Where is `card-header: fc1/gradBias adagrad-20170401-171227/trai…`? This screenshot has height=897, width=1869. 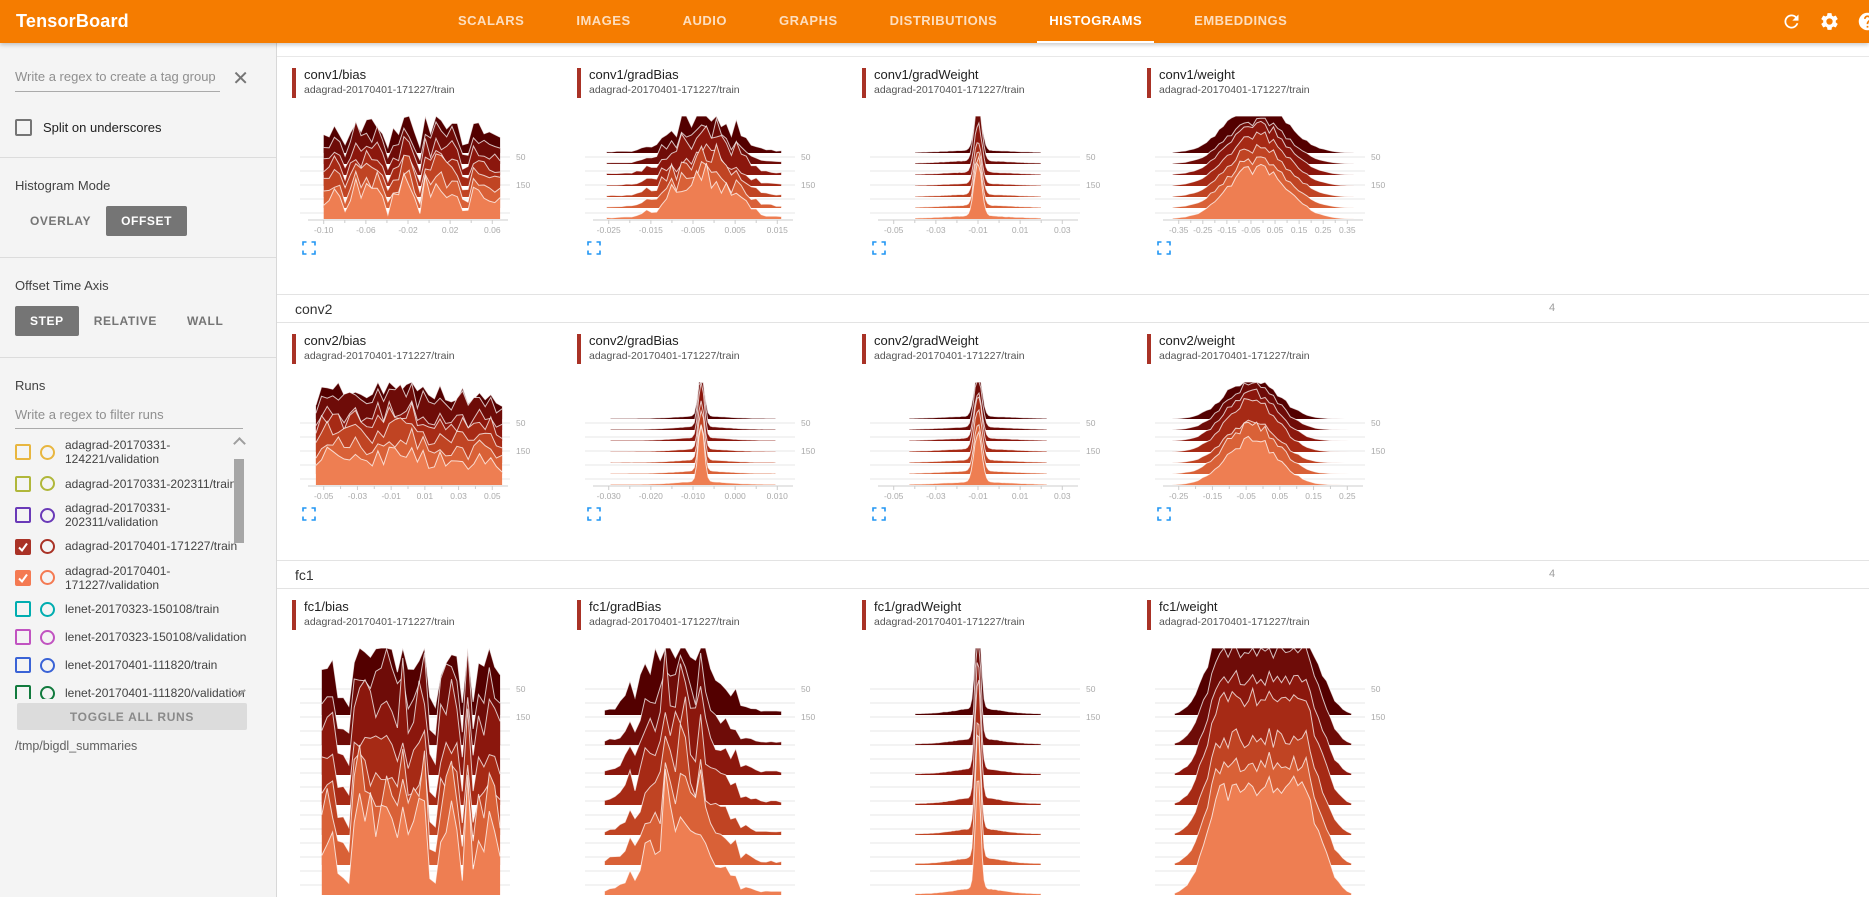
card-header: fc1/gradBias adagrad-20170401-171227/trai… is located at coordinates (719, 616).